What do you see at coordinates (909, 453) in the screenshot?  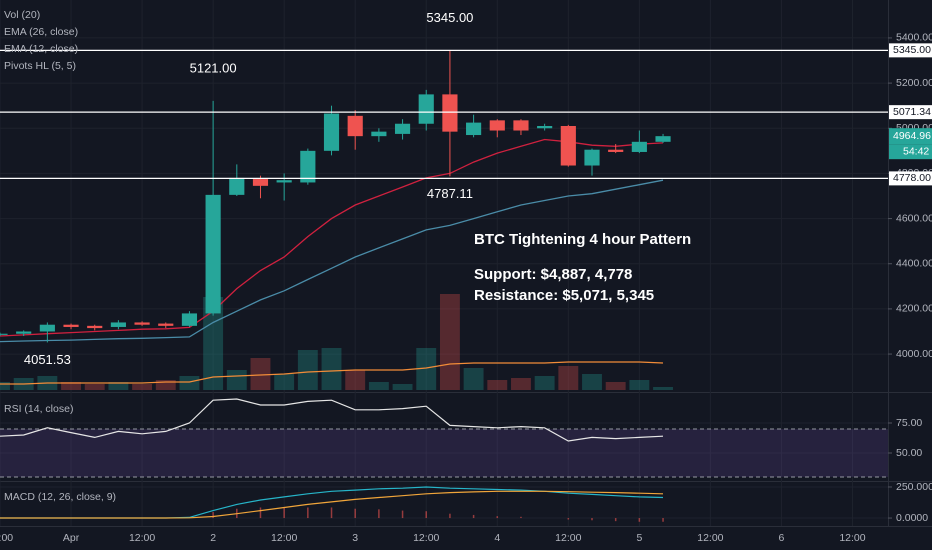 I see `y-tick-label: 50.00` at bounding box center [909, 453].